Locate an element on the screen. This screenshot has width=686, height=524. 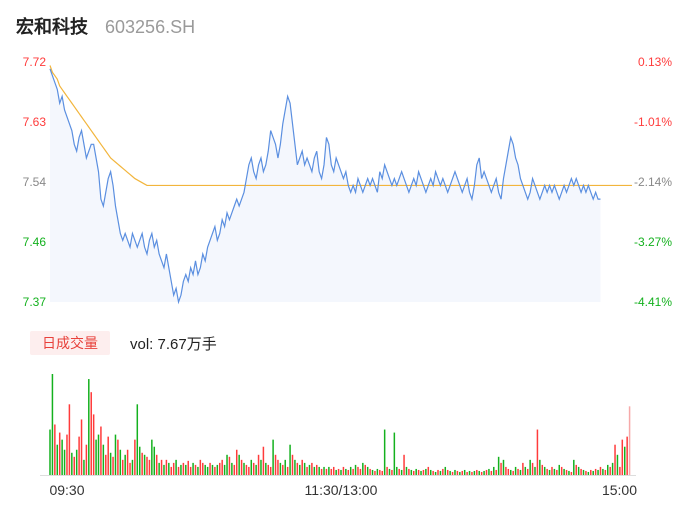
volume-tab: 日成交量 is located at coordinates (70, 343).